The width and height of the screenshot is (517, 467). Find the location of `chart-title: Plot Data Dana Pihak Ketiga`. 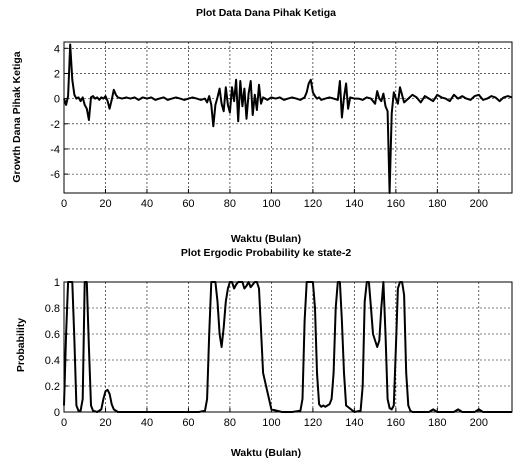

chart-title: Plot Data Dana Pihak Ketiga is located at coordinates (266, 13).